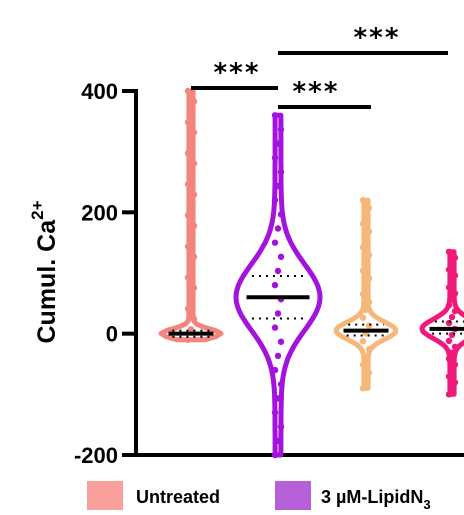  What do you see at coordinates (99, 212) in the screenshot?
I see `y-tick-label: 200` at bounding box center [99, 212].